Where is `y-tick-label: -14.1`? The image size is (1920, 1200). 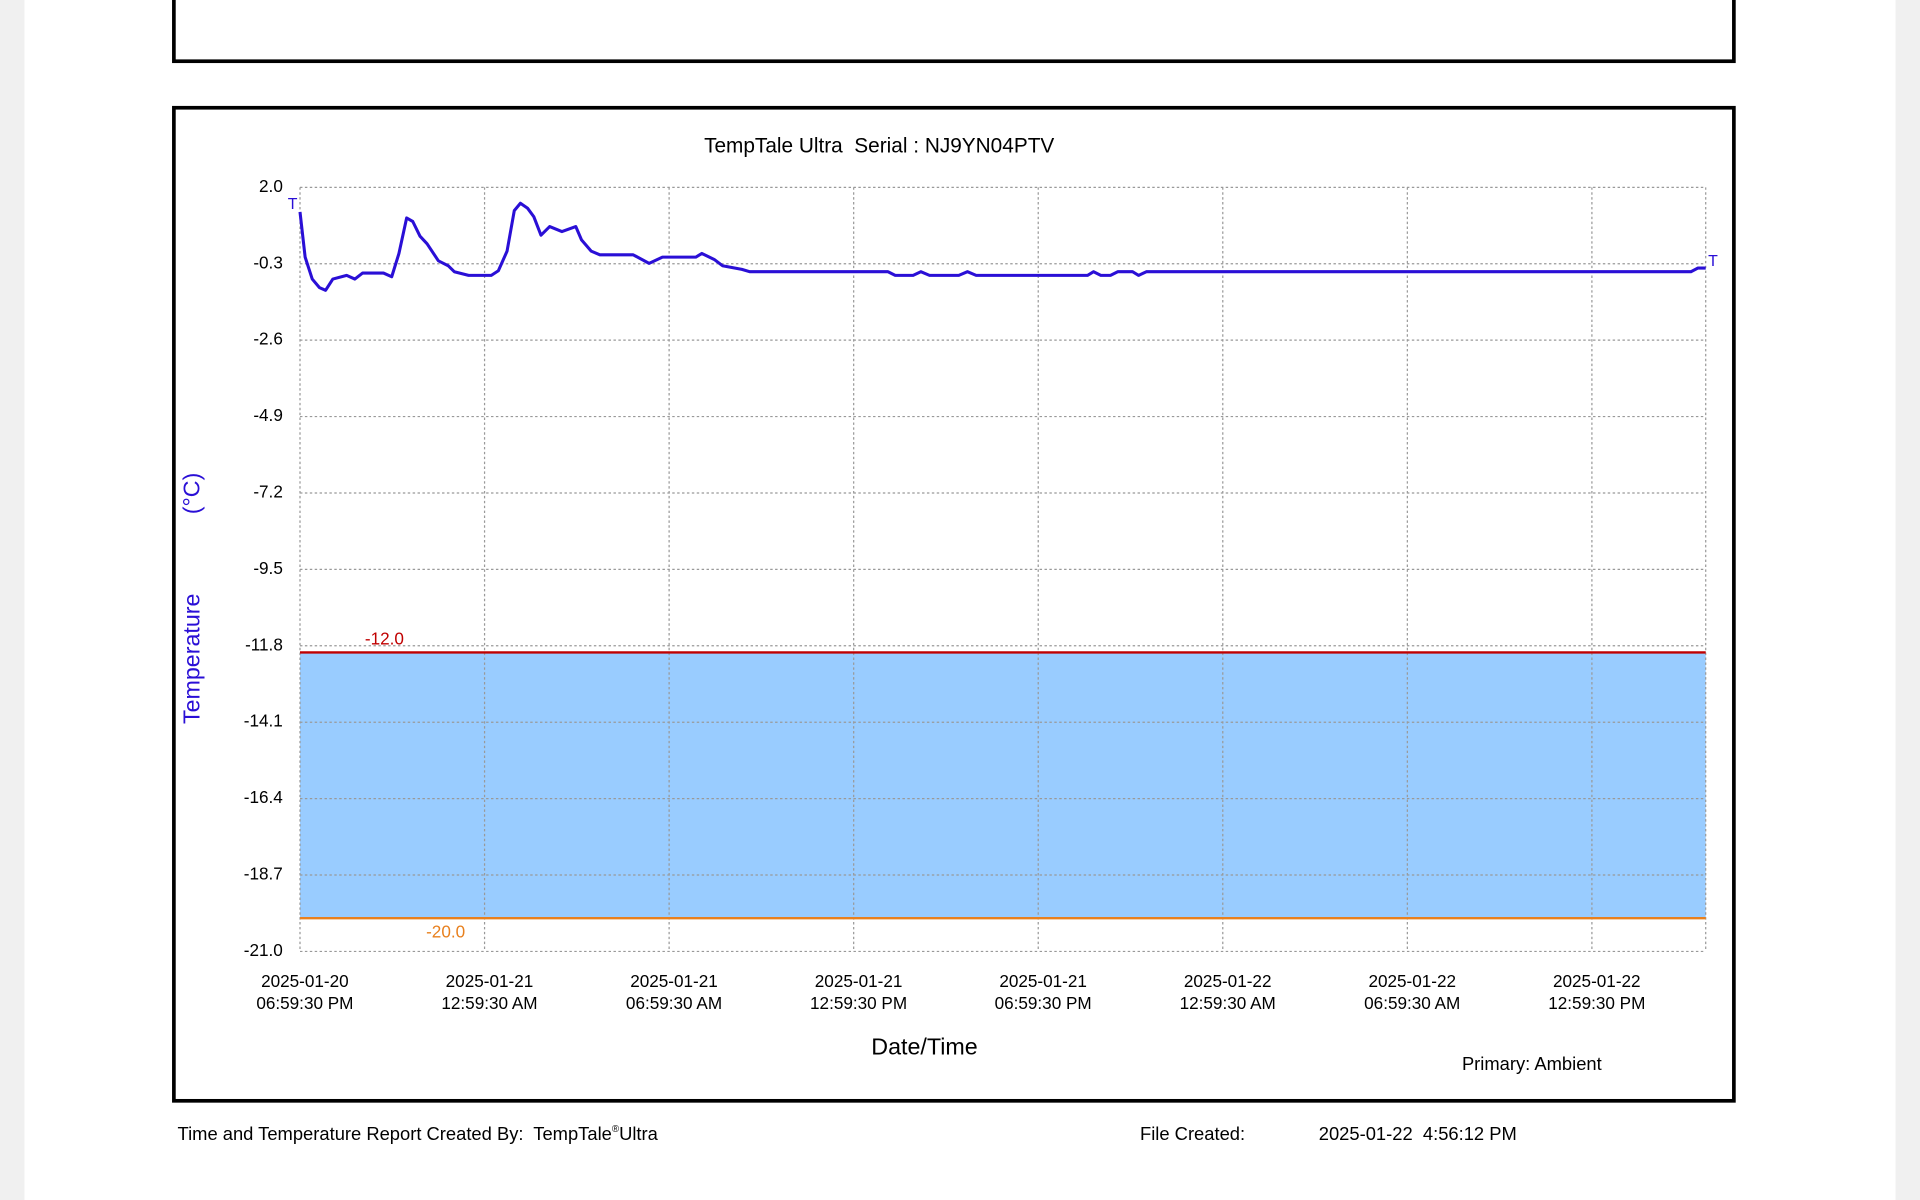
y-tick-label: -14.1 is located at coordinates (263, 721).